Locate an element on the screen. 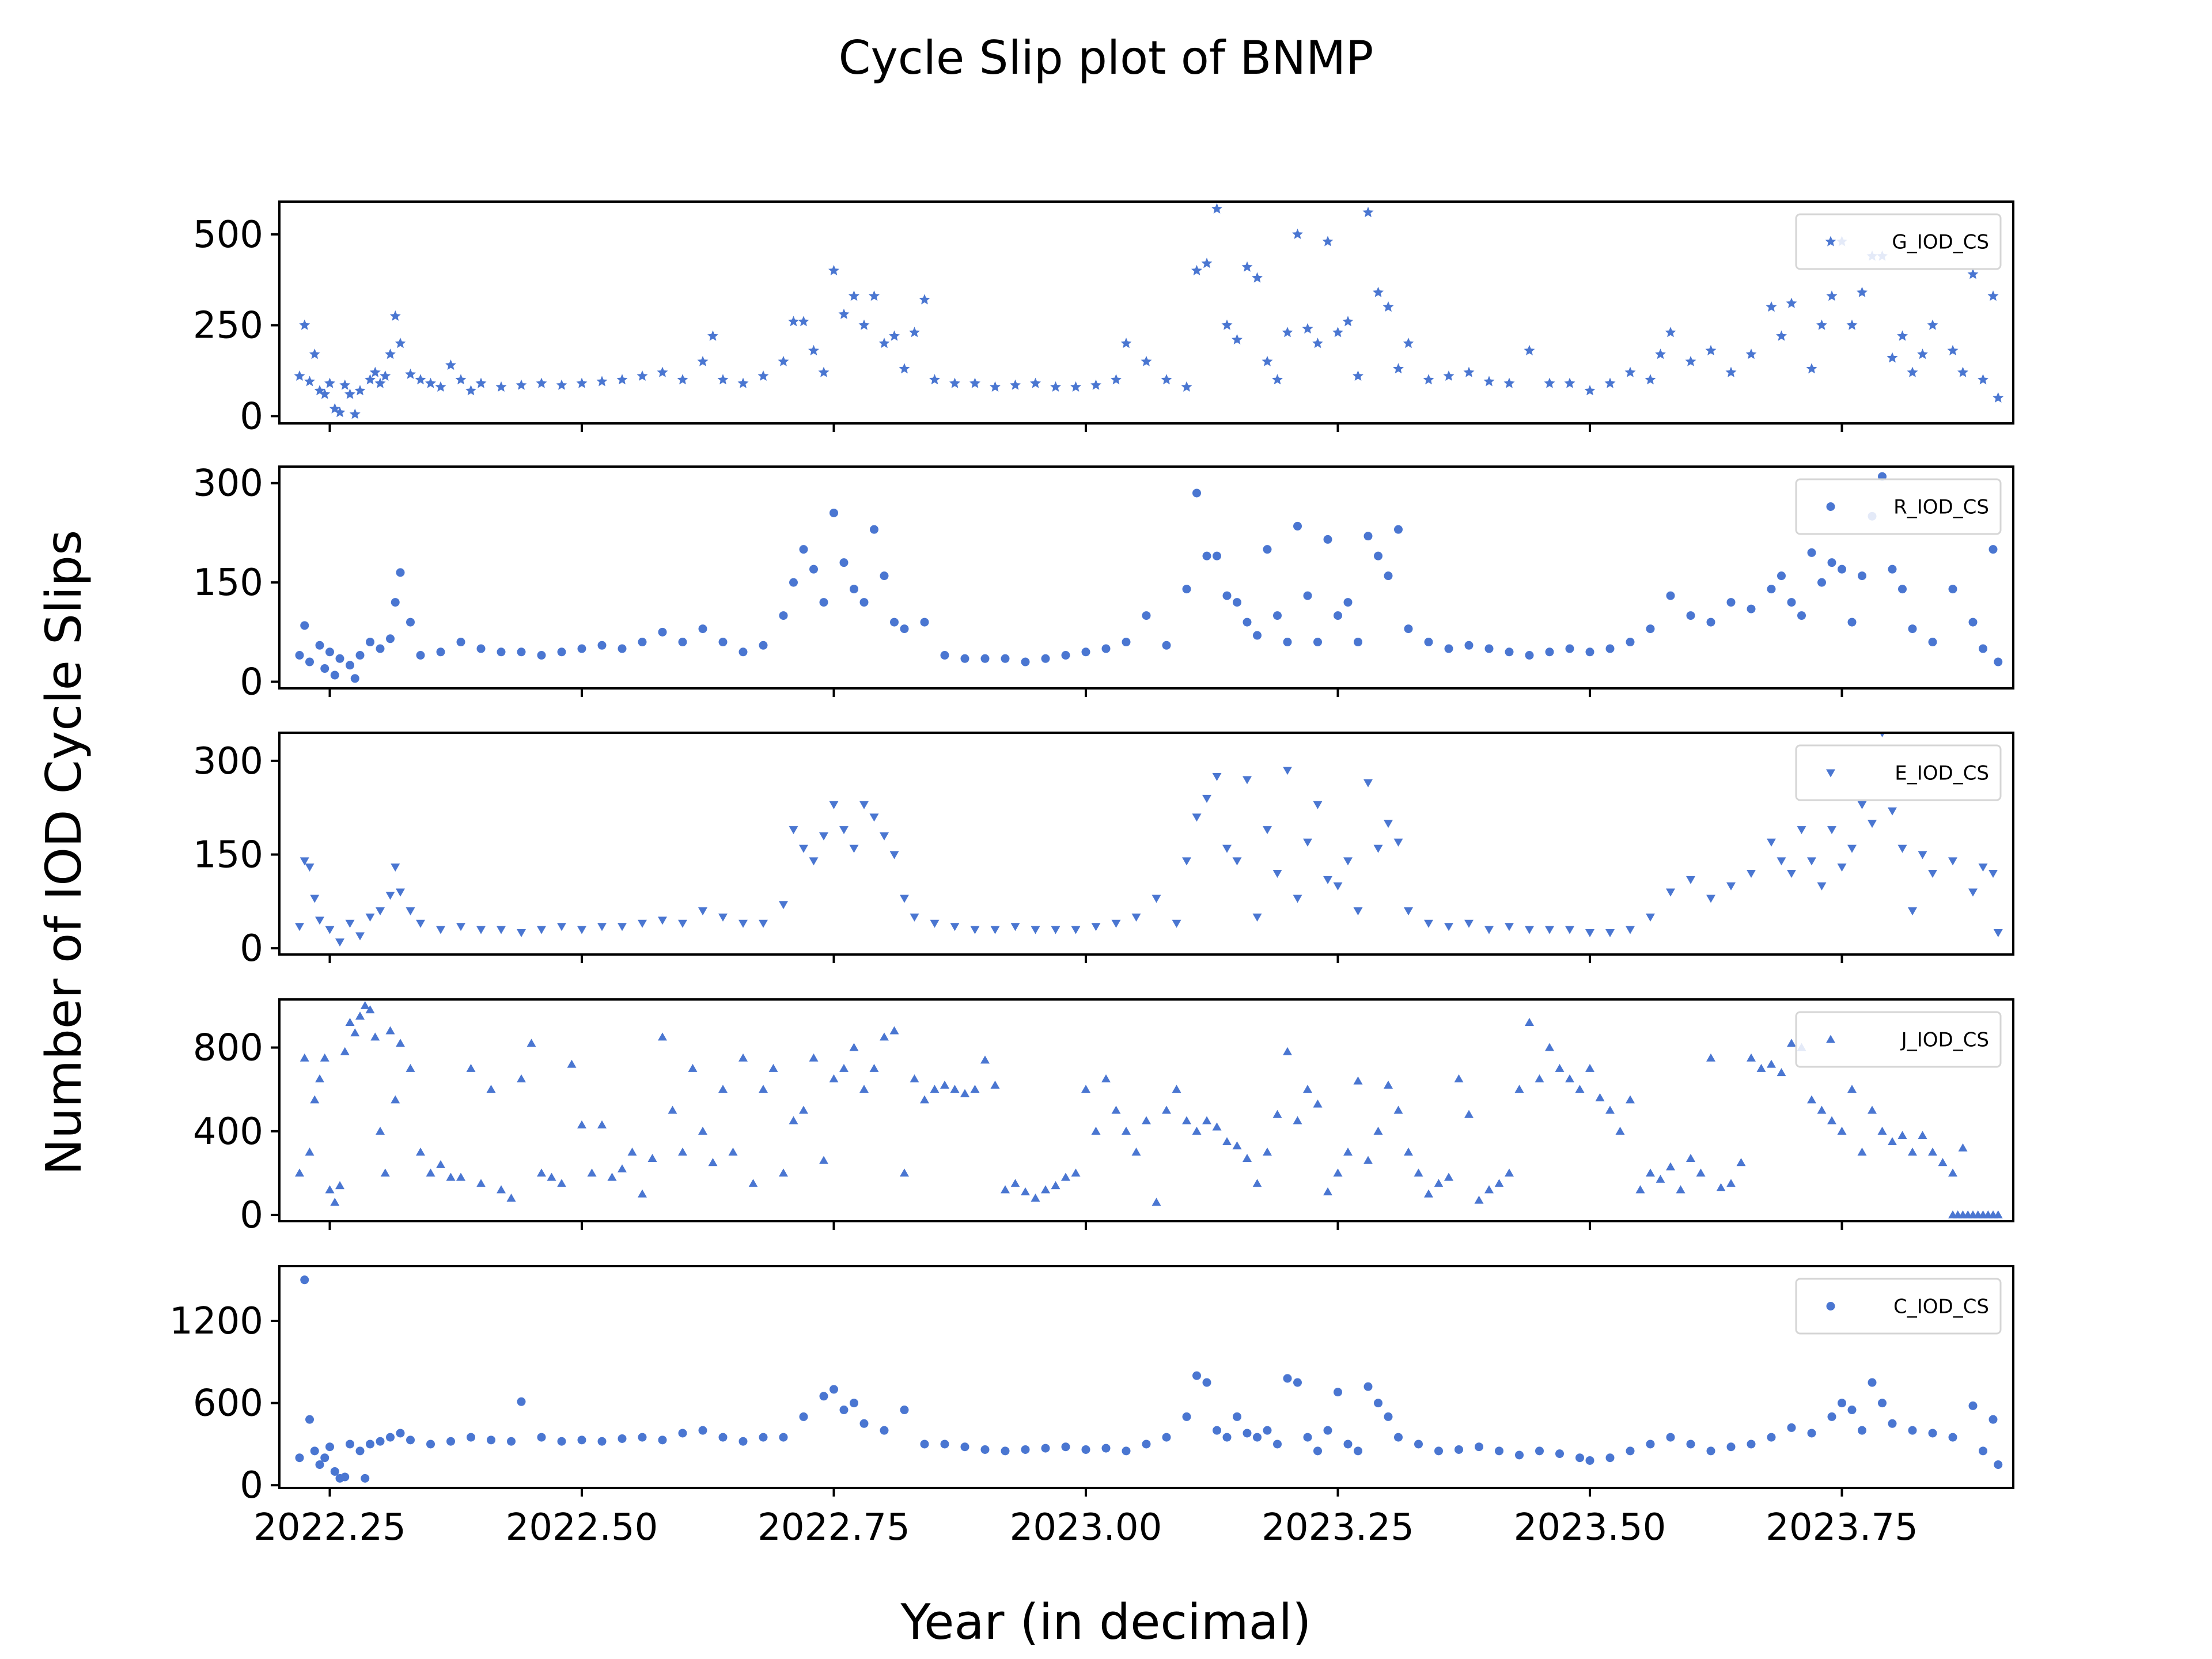 This screenshot has height=1659, width=2212. y-tick-label: 300 is located at coordinates (228, 484).